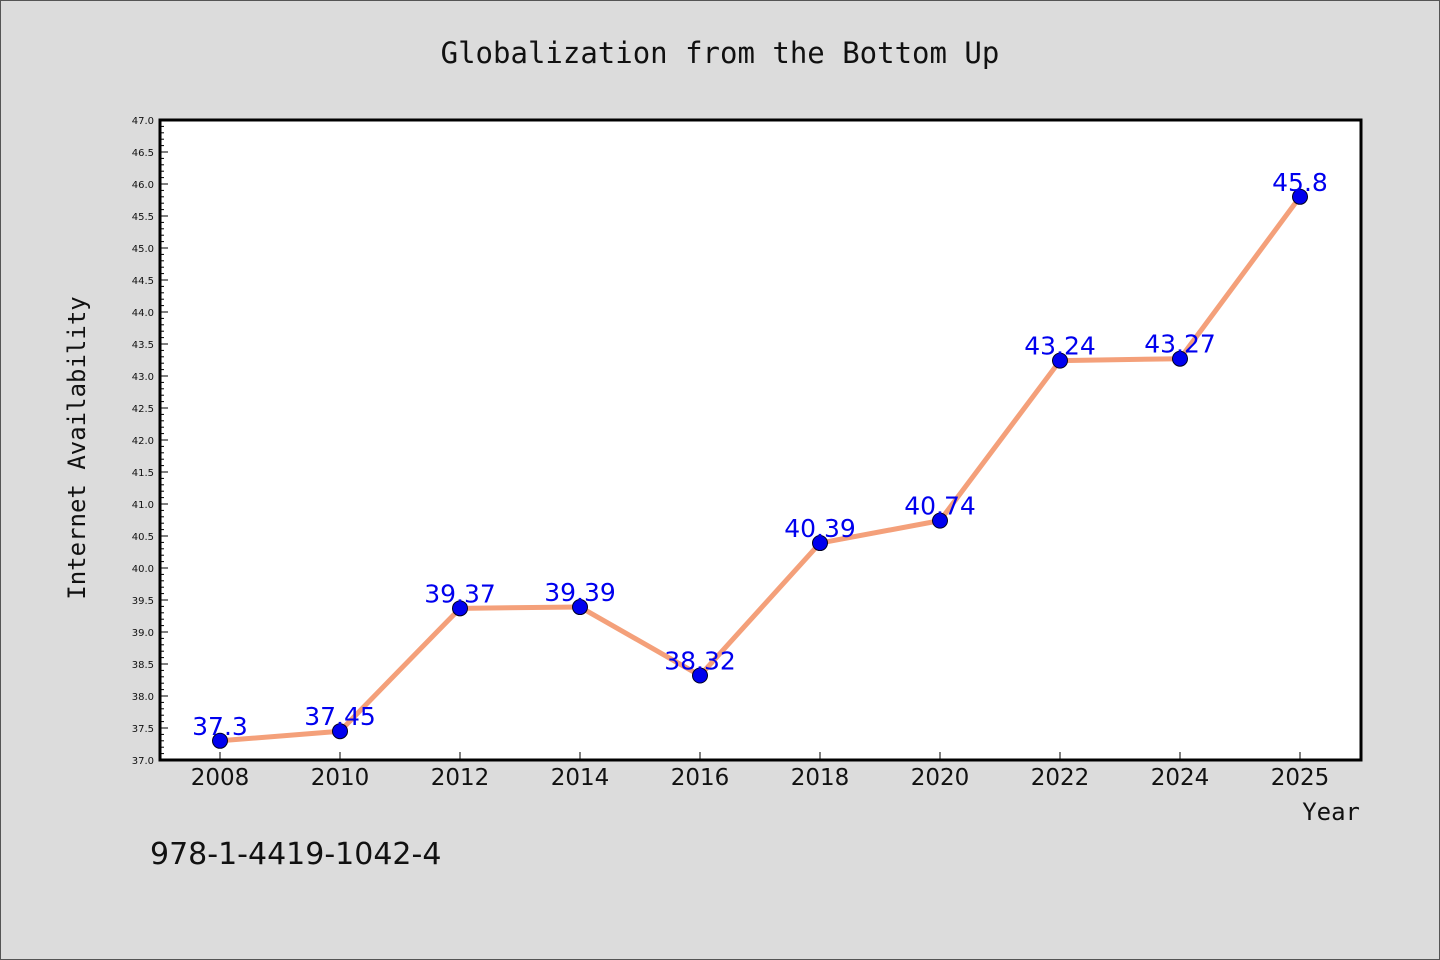  Describe the element at coordinates (143, 665) in the screenshot. I see `y-tick-label: 38.5` at that location.